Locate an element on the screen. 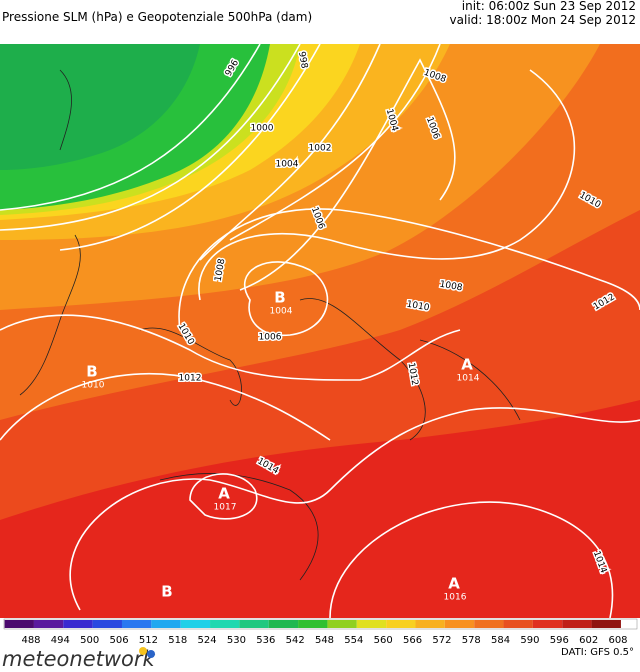  isobar-label: 998 is located at coordinates (302, 60).